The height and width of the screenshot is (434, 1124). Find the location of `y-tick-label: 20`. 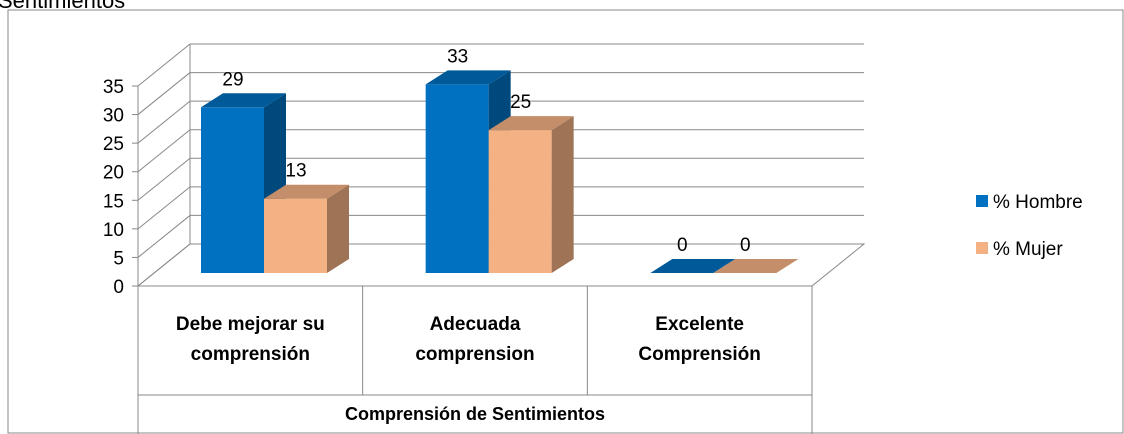

y-tick-label: 20 is located at coordinates (113, 173).